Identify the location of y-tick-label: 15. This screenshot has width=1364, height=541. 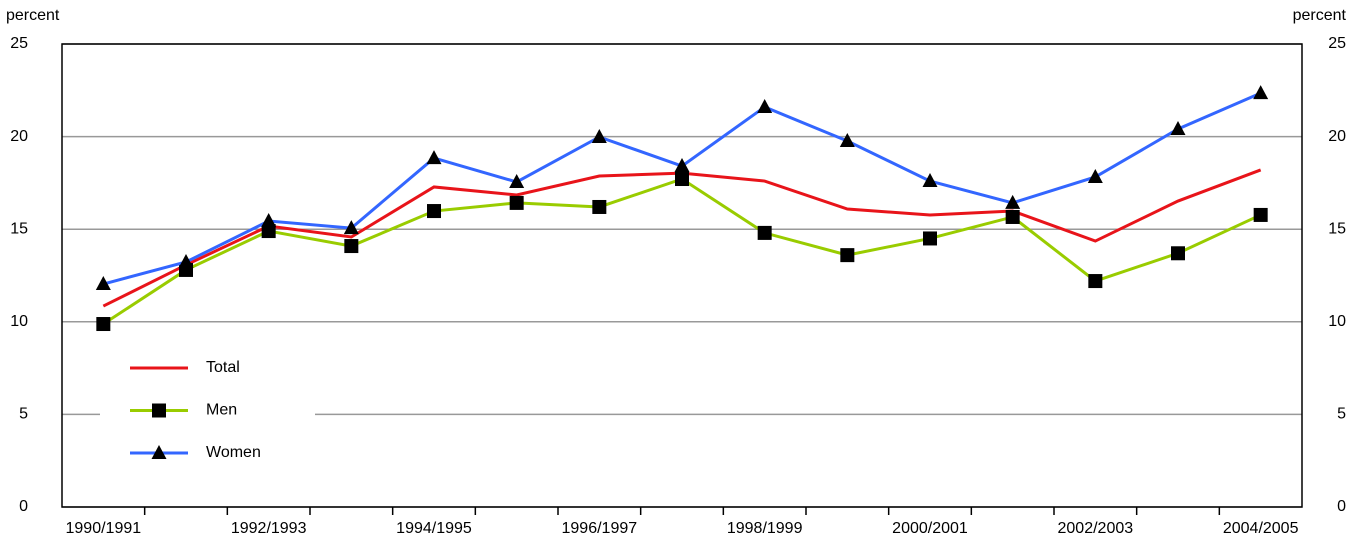
(19, 228).